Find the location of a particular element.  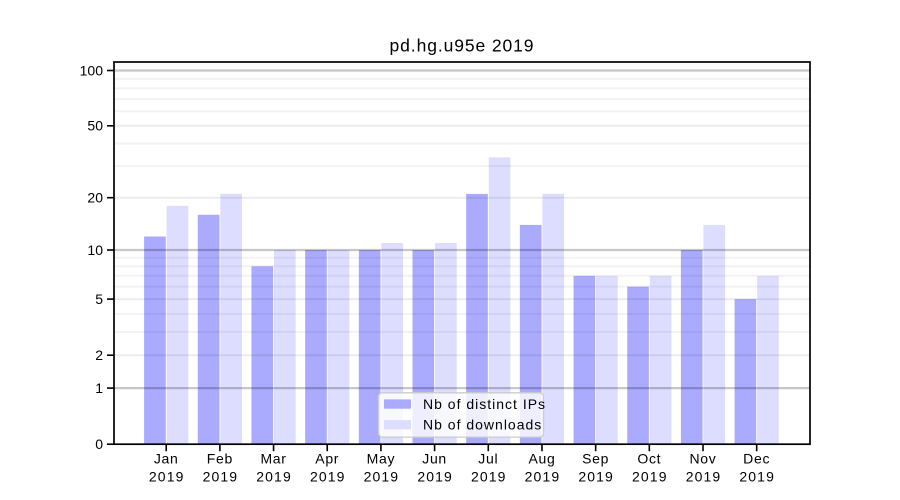

svg-text: Oct is located at coordinates (649, 459).